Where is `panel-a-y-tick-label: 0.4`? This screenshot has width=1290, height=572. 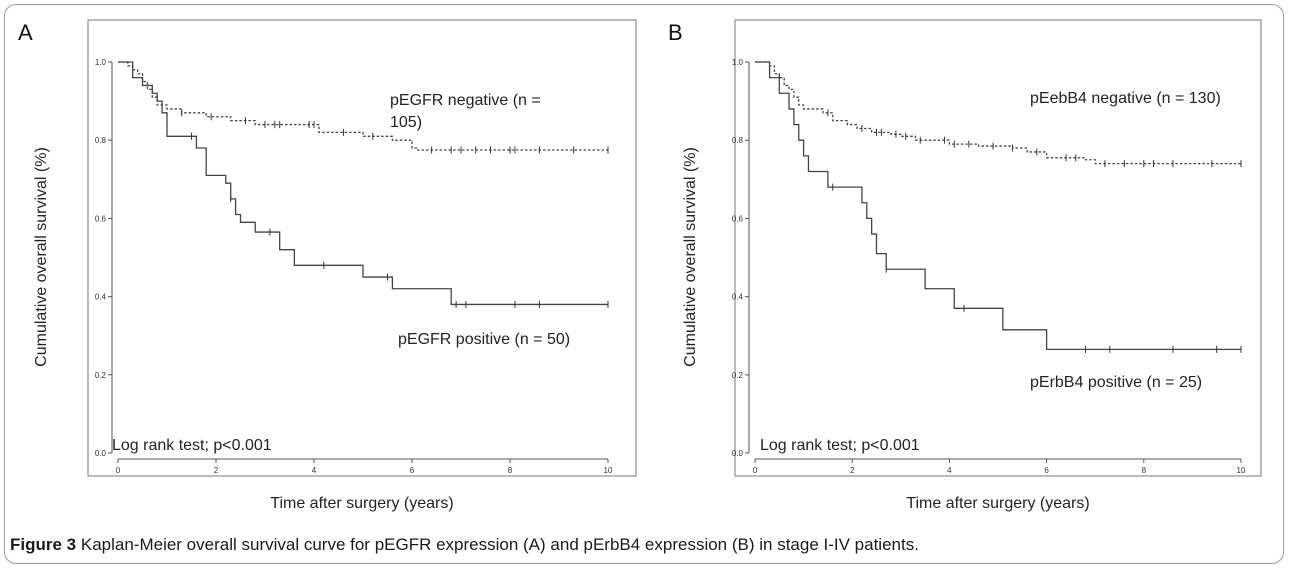
panel-a-y-tick-label: 0.4 is located at coordinates (101, 297).